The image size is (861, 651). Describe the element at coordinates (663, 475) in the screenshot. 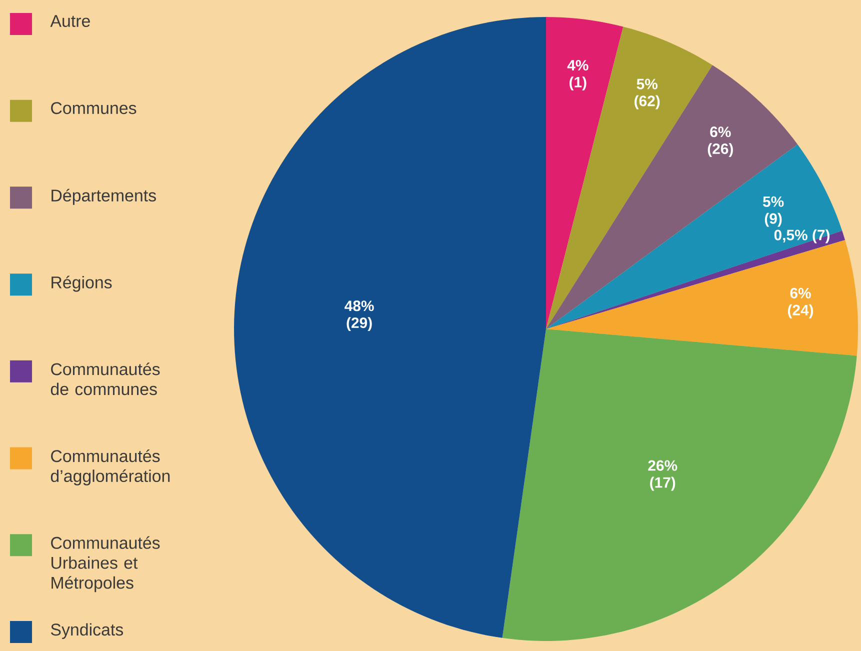

I see `data-label: 26% (17)` at that location.